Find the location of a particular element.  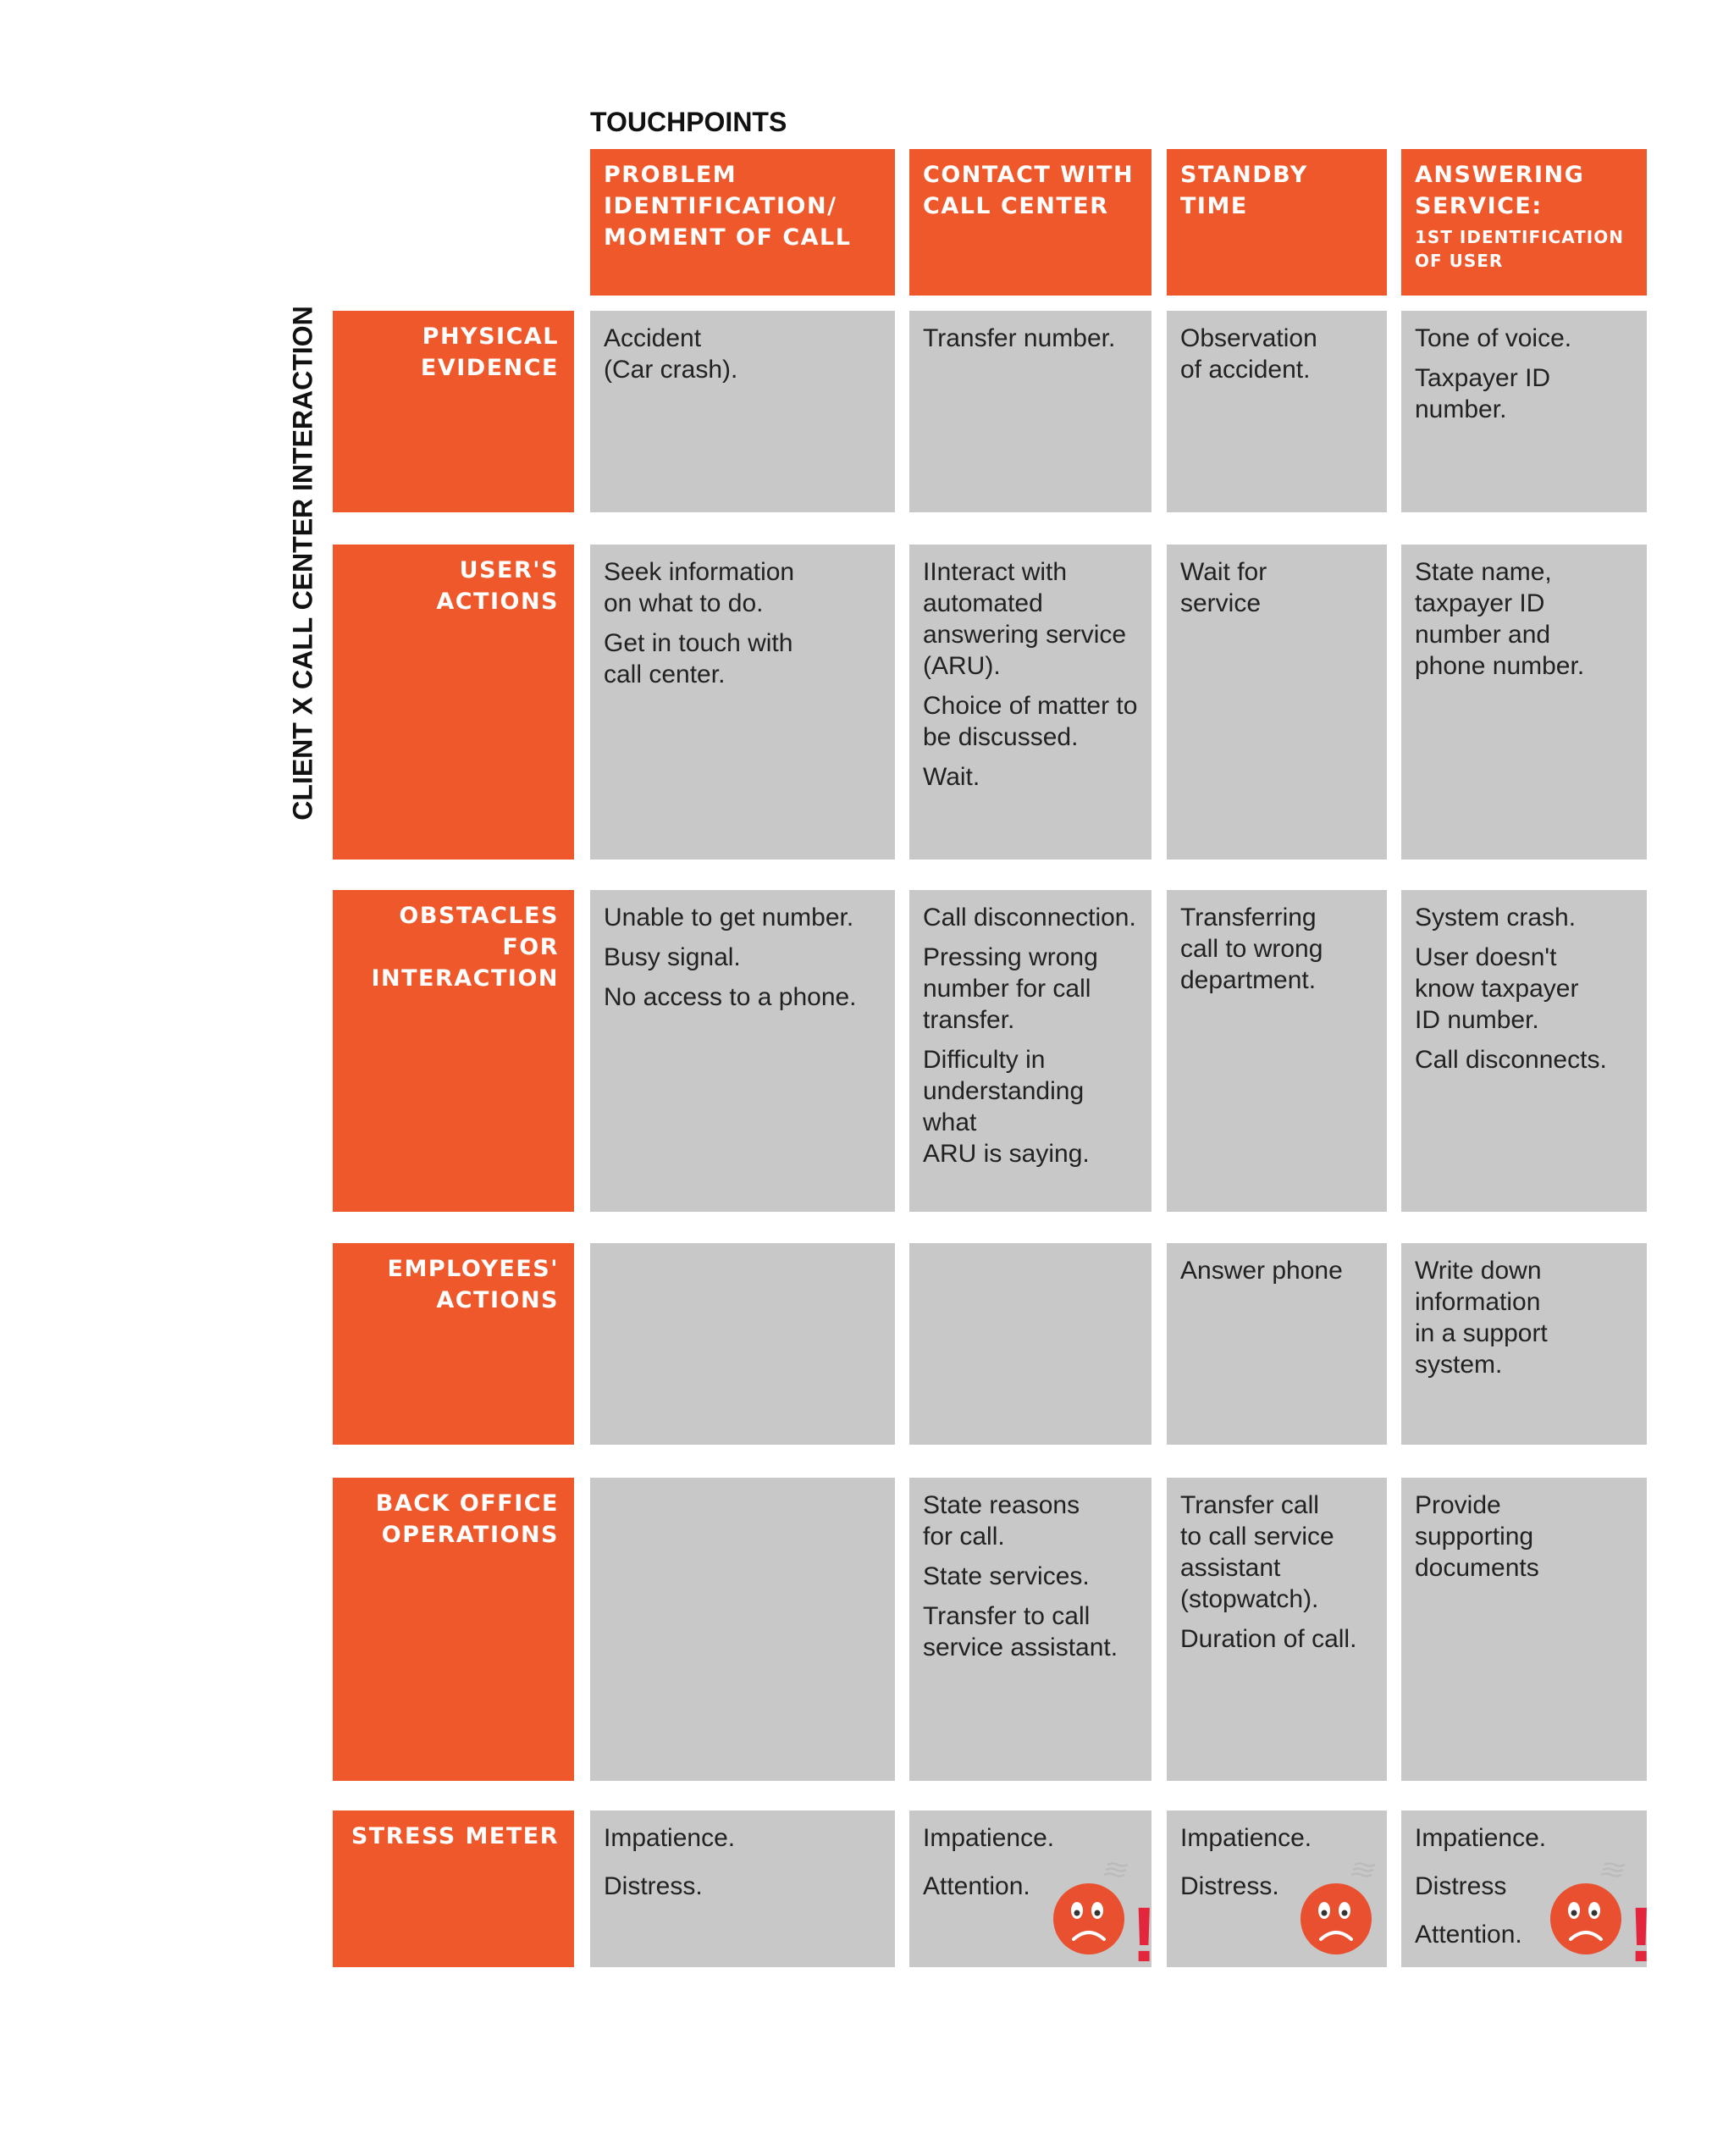

column-header-label: STANDBY TIME is located at coordinates (1244, 190).